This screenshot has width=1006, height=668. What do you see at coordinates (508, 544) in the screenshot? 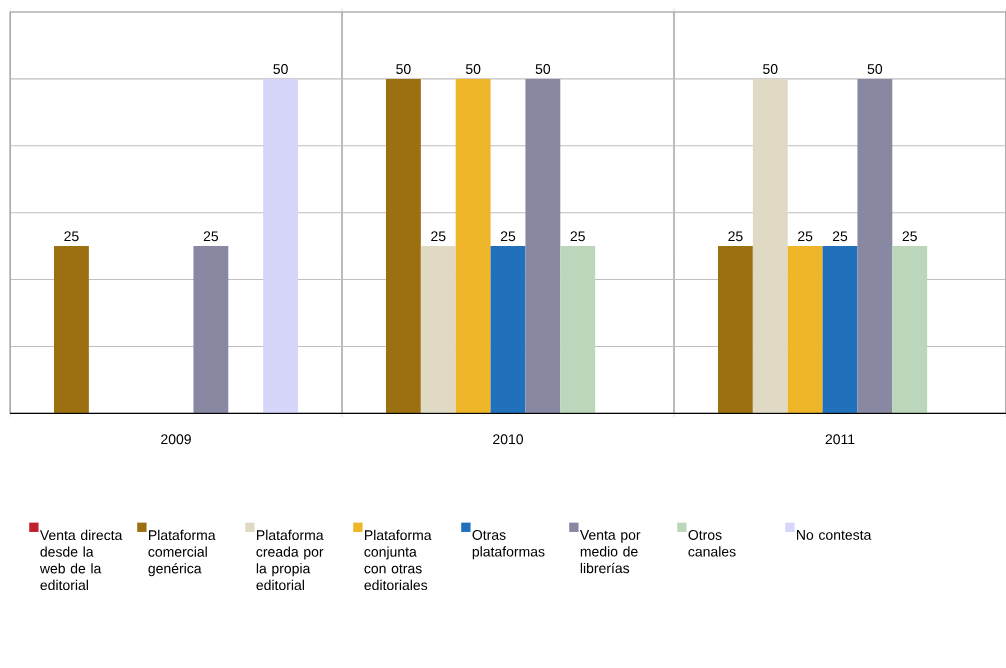
I see `legend-label: Otras plataformas` at bounding box center [508, 544].